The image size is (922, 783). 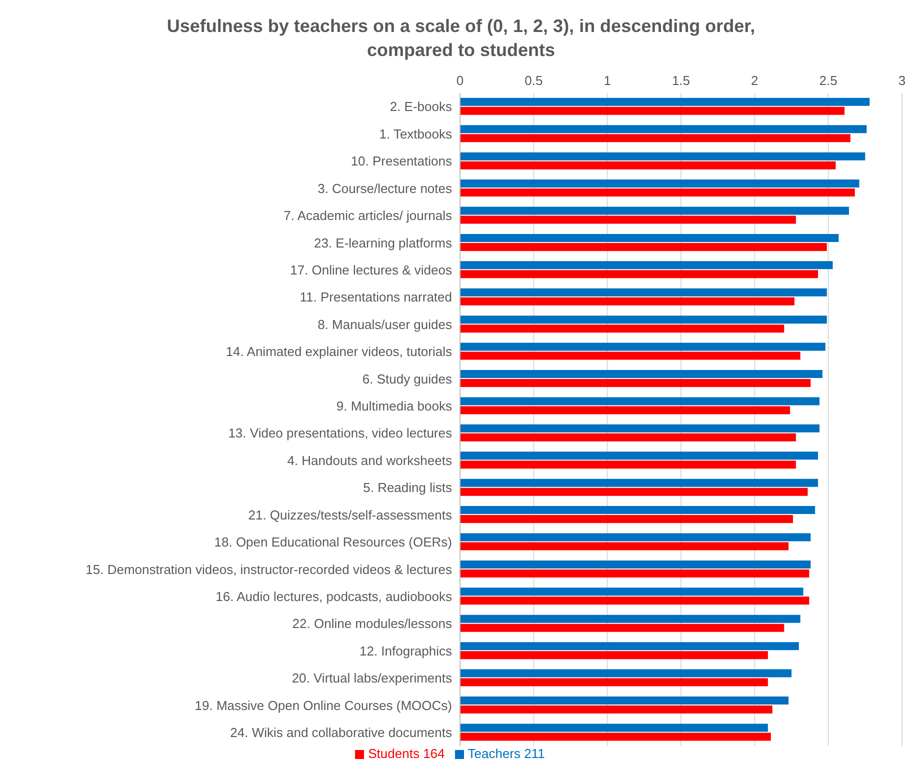 I want to click on y-tick-label: 24. Wikis and collaborative documents, so click(x=341, y=732).